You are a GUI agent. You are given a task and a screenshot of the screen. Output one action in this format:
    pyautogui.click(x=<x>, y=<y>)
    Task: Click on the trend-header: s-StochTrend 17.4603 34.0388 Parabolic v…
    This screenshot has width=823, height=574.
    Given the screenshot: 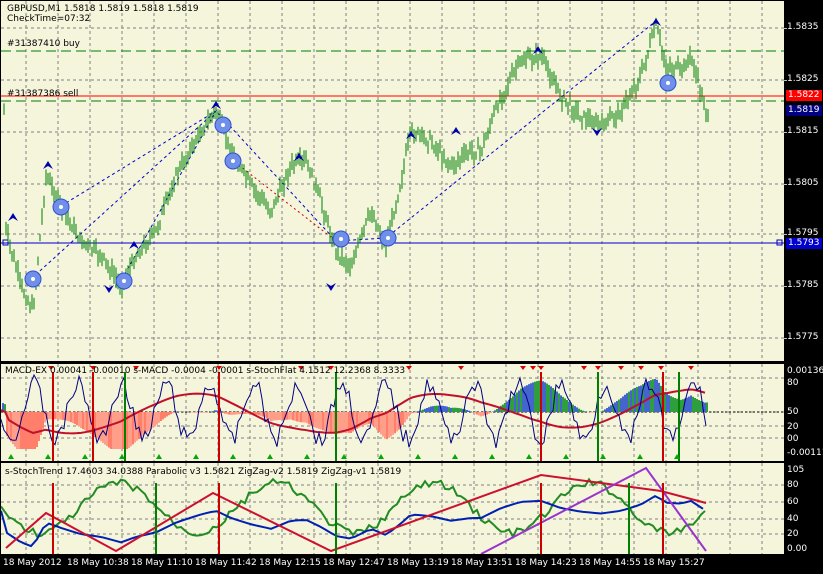 What is the action you would take?
    pyautogui.click(x=203, y=472)
    